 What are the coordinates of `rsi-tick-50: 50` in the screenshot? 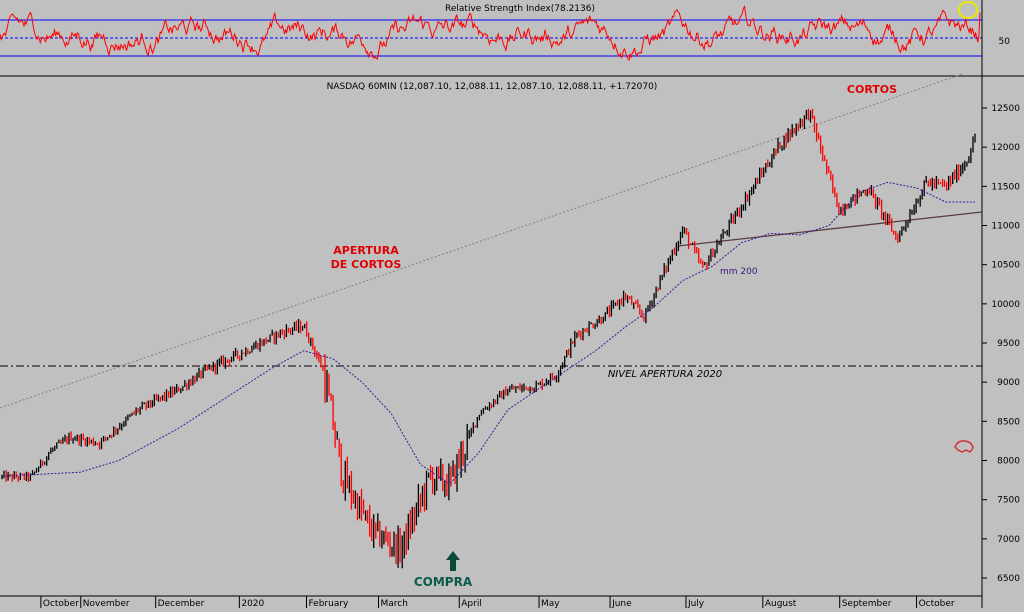 It's located at (1005, 42).